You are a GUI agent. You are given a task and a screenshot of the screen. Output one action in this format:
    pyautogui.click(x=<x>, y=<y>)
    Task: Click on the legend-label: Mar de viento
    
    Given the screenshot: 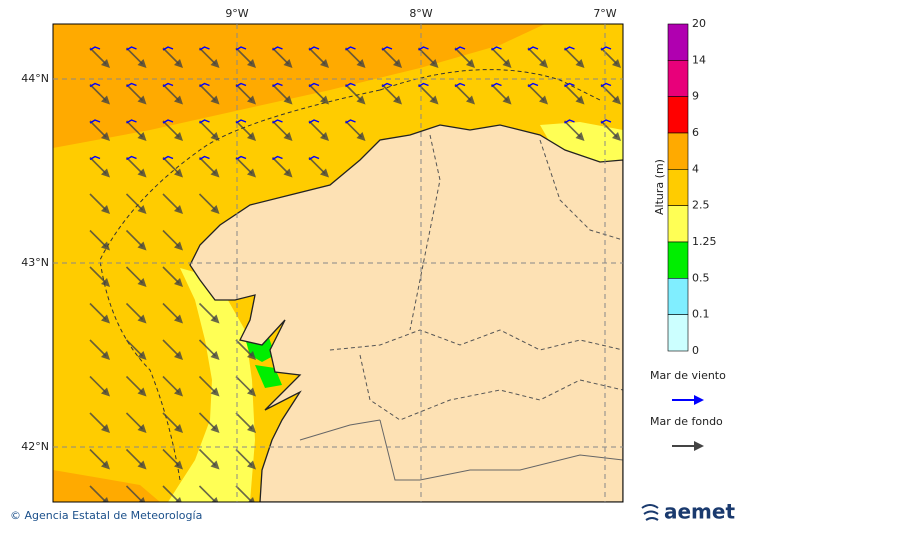 What is the action you would take?
    pyautogui.click(x=688, y=375)
    